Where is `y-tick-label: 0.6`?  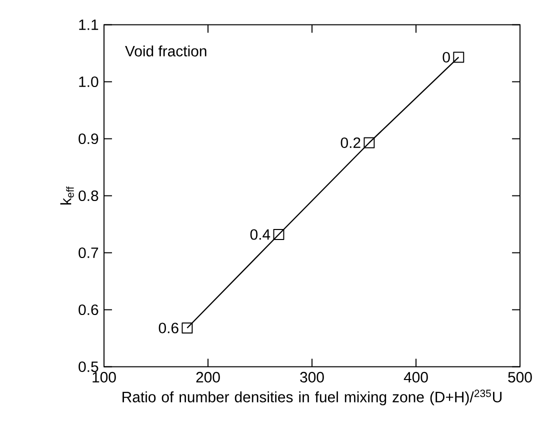
y-tick-label: 0.6 is located at coordinates (88, 310).